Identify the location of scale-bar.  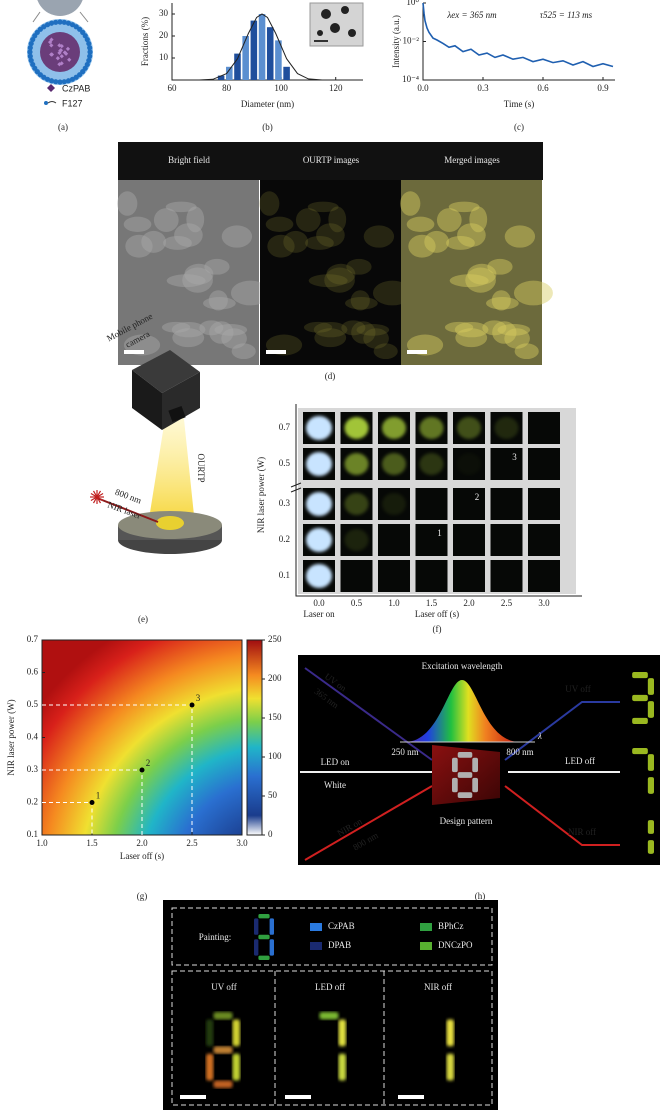
(417, 352).